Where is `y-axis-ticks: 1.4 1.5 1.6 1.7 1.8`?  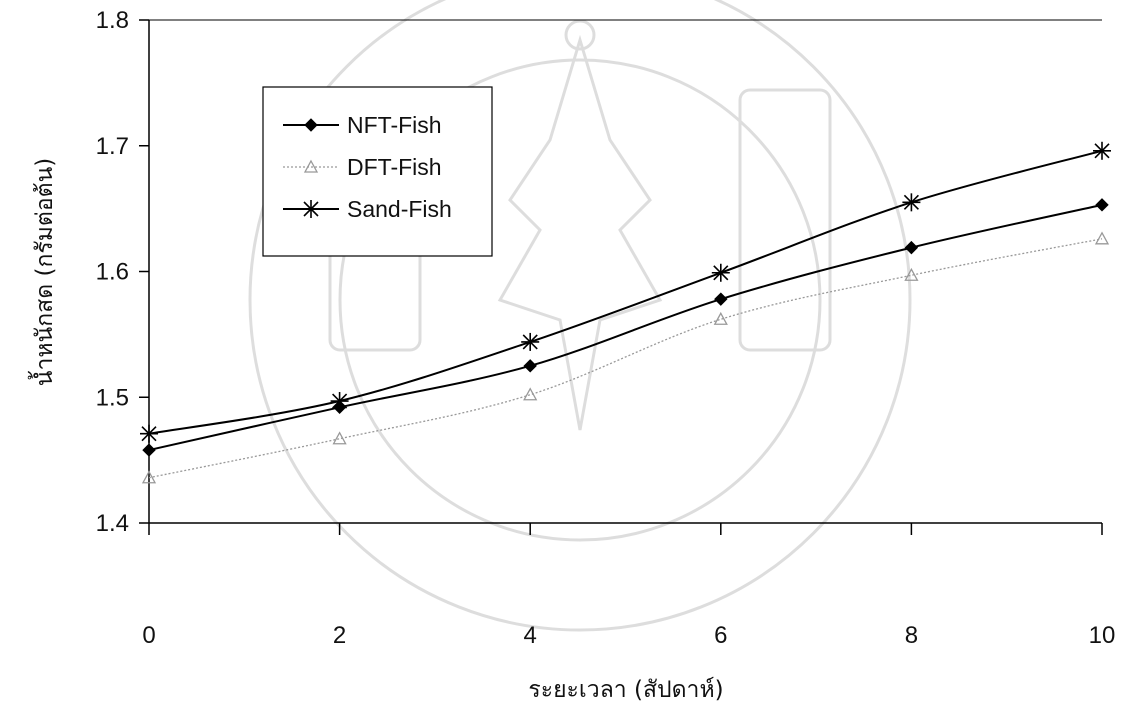 y-axis-ticks: 1.4 1.5 1.6 1.7 1.8 is located at coordinates (122, 272).